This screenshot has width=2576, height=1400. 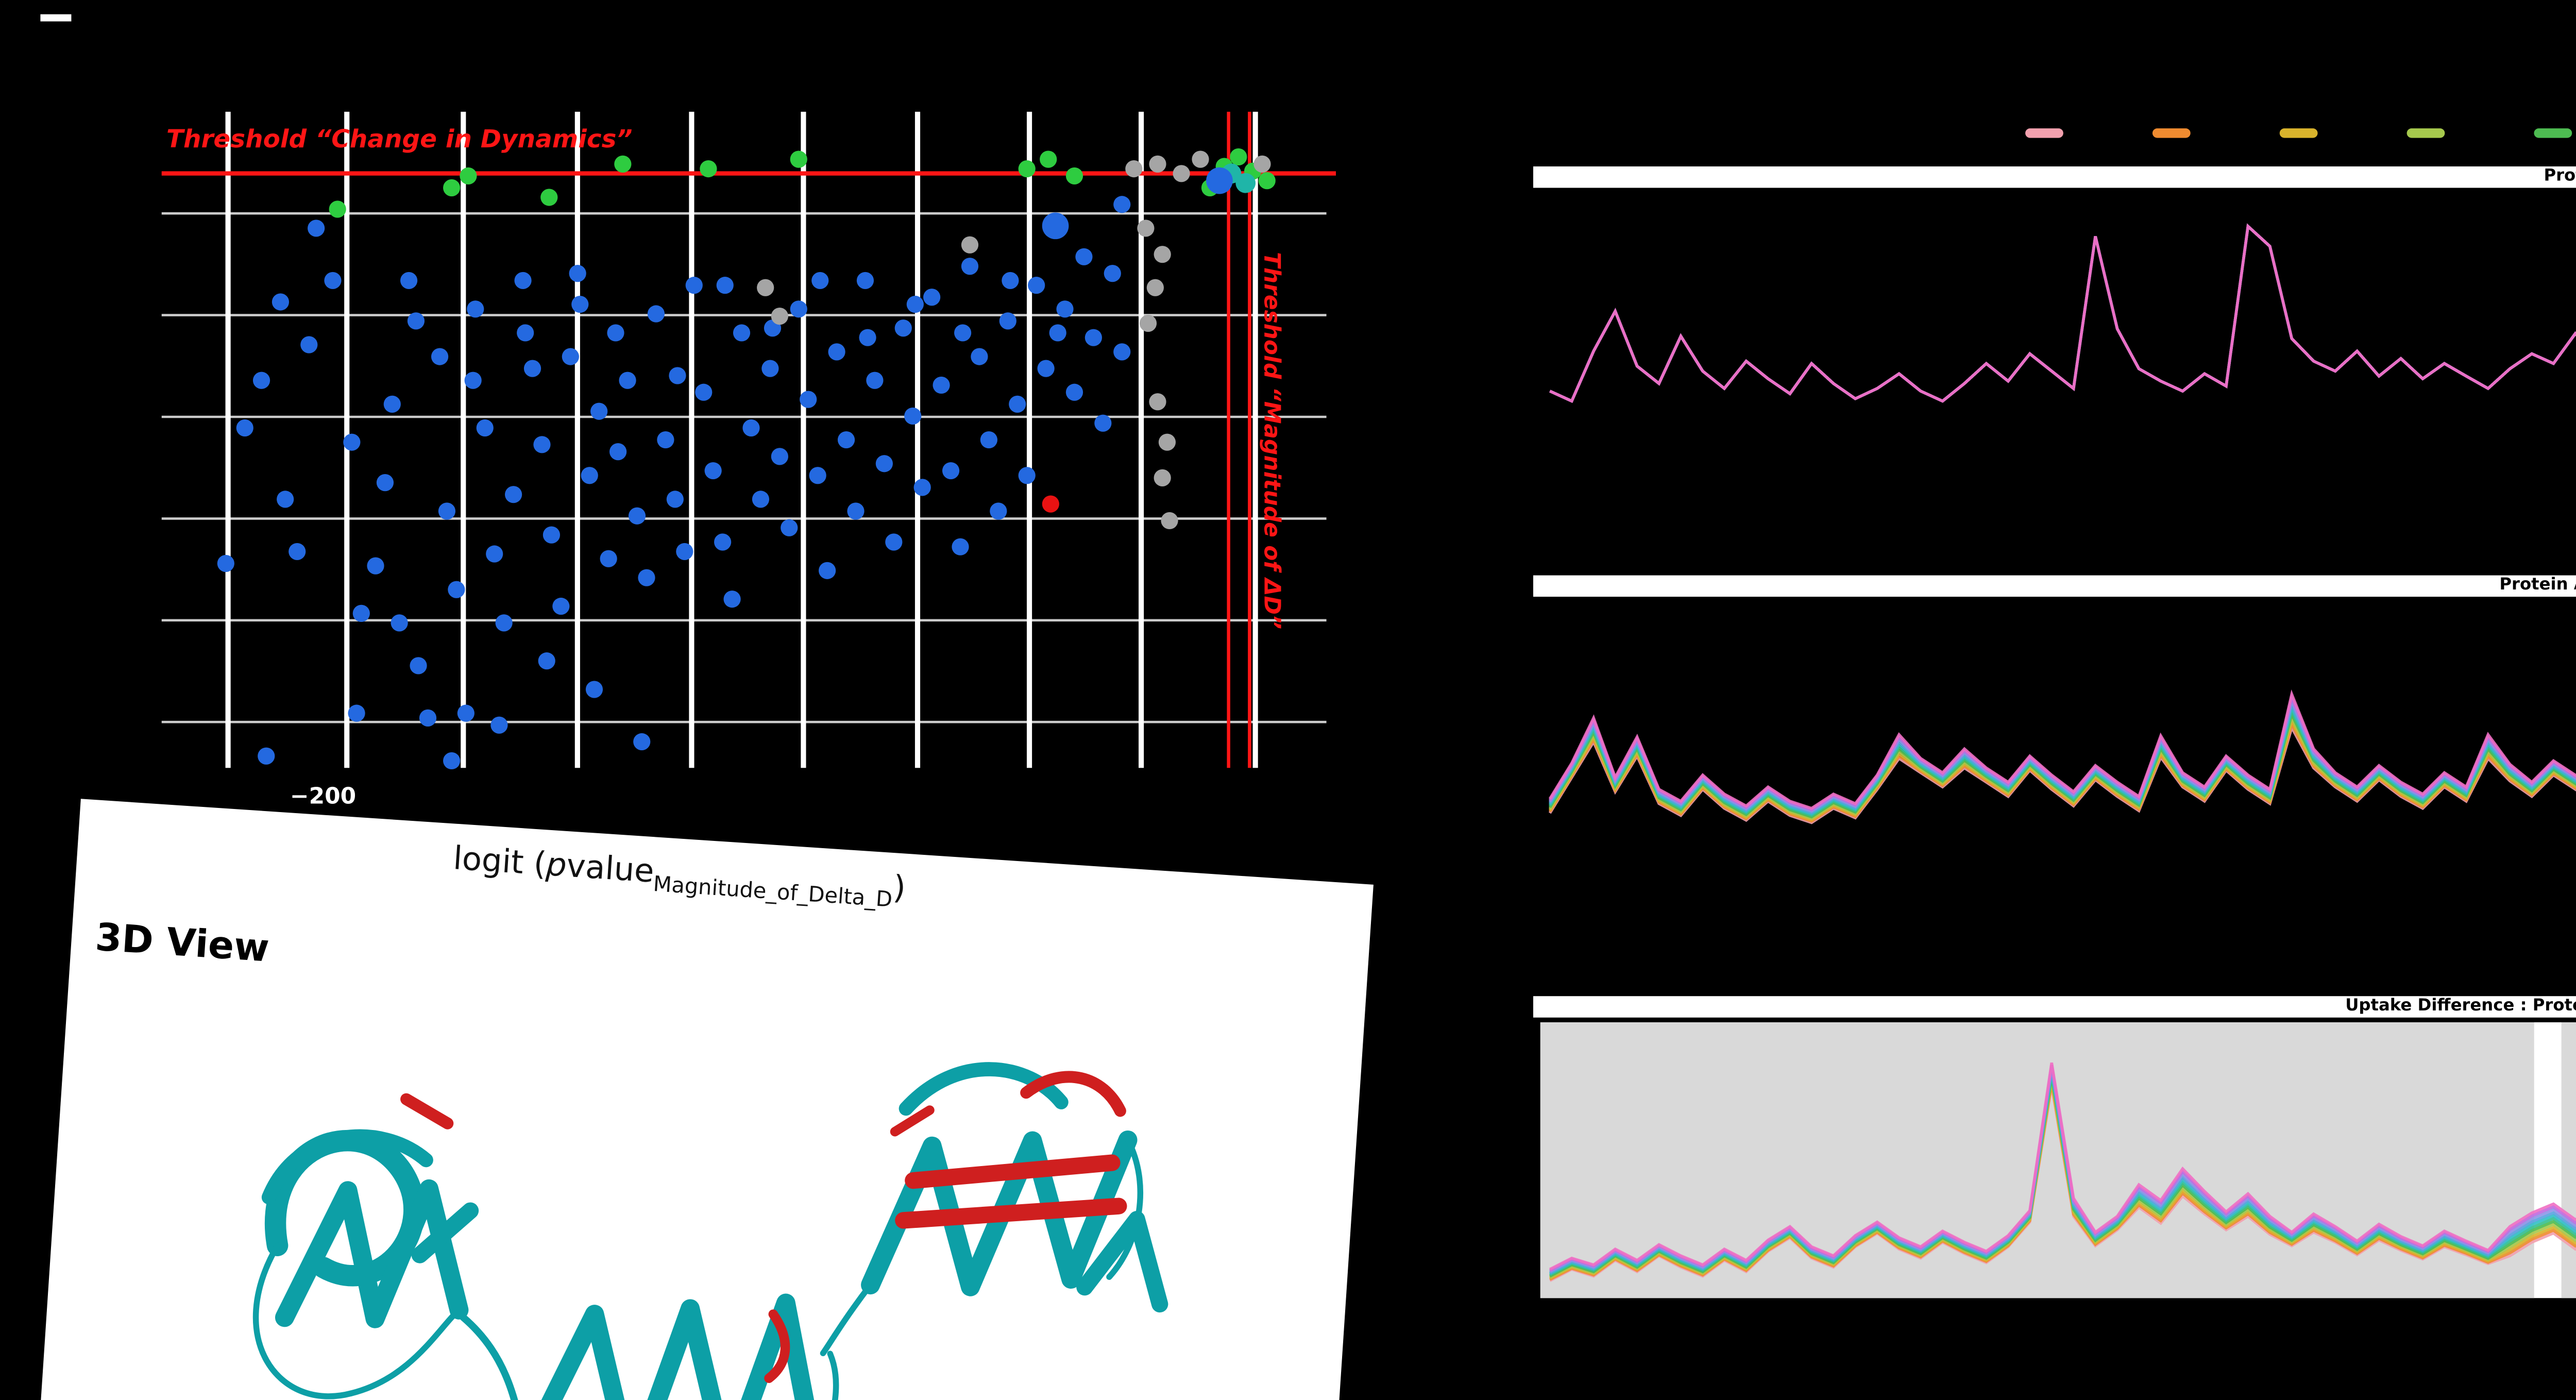 What do you see at coordinates (1245, 183) in the screenshot?
I see `scatter-point-teal` at bounding box center [1245, 183].